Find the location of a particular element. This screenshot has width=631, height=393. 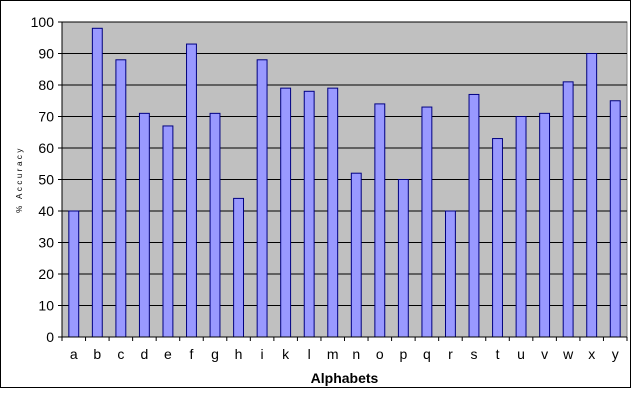

y-tick-label: 80 is located at coordinates (46, 85).